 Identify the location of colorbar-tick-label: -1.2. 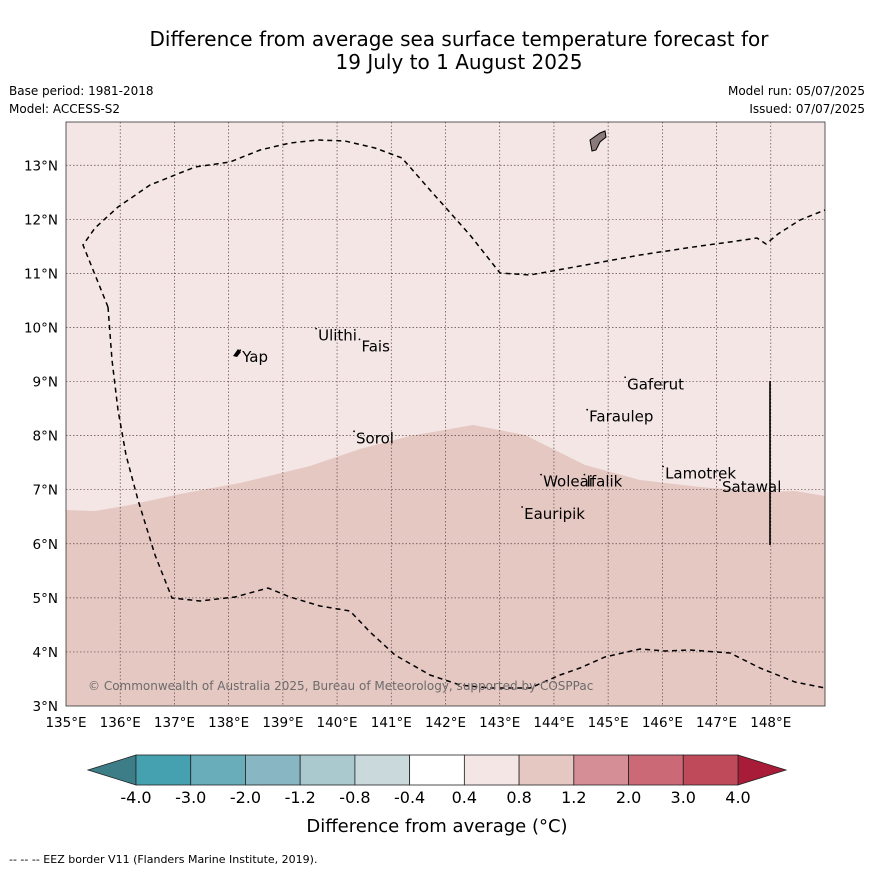
(300, 797).